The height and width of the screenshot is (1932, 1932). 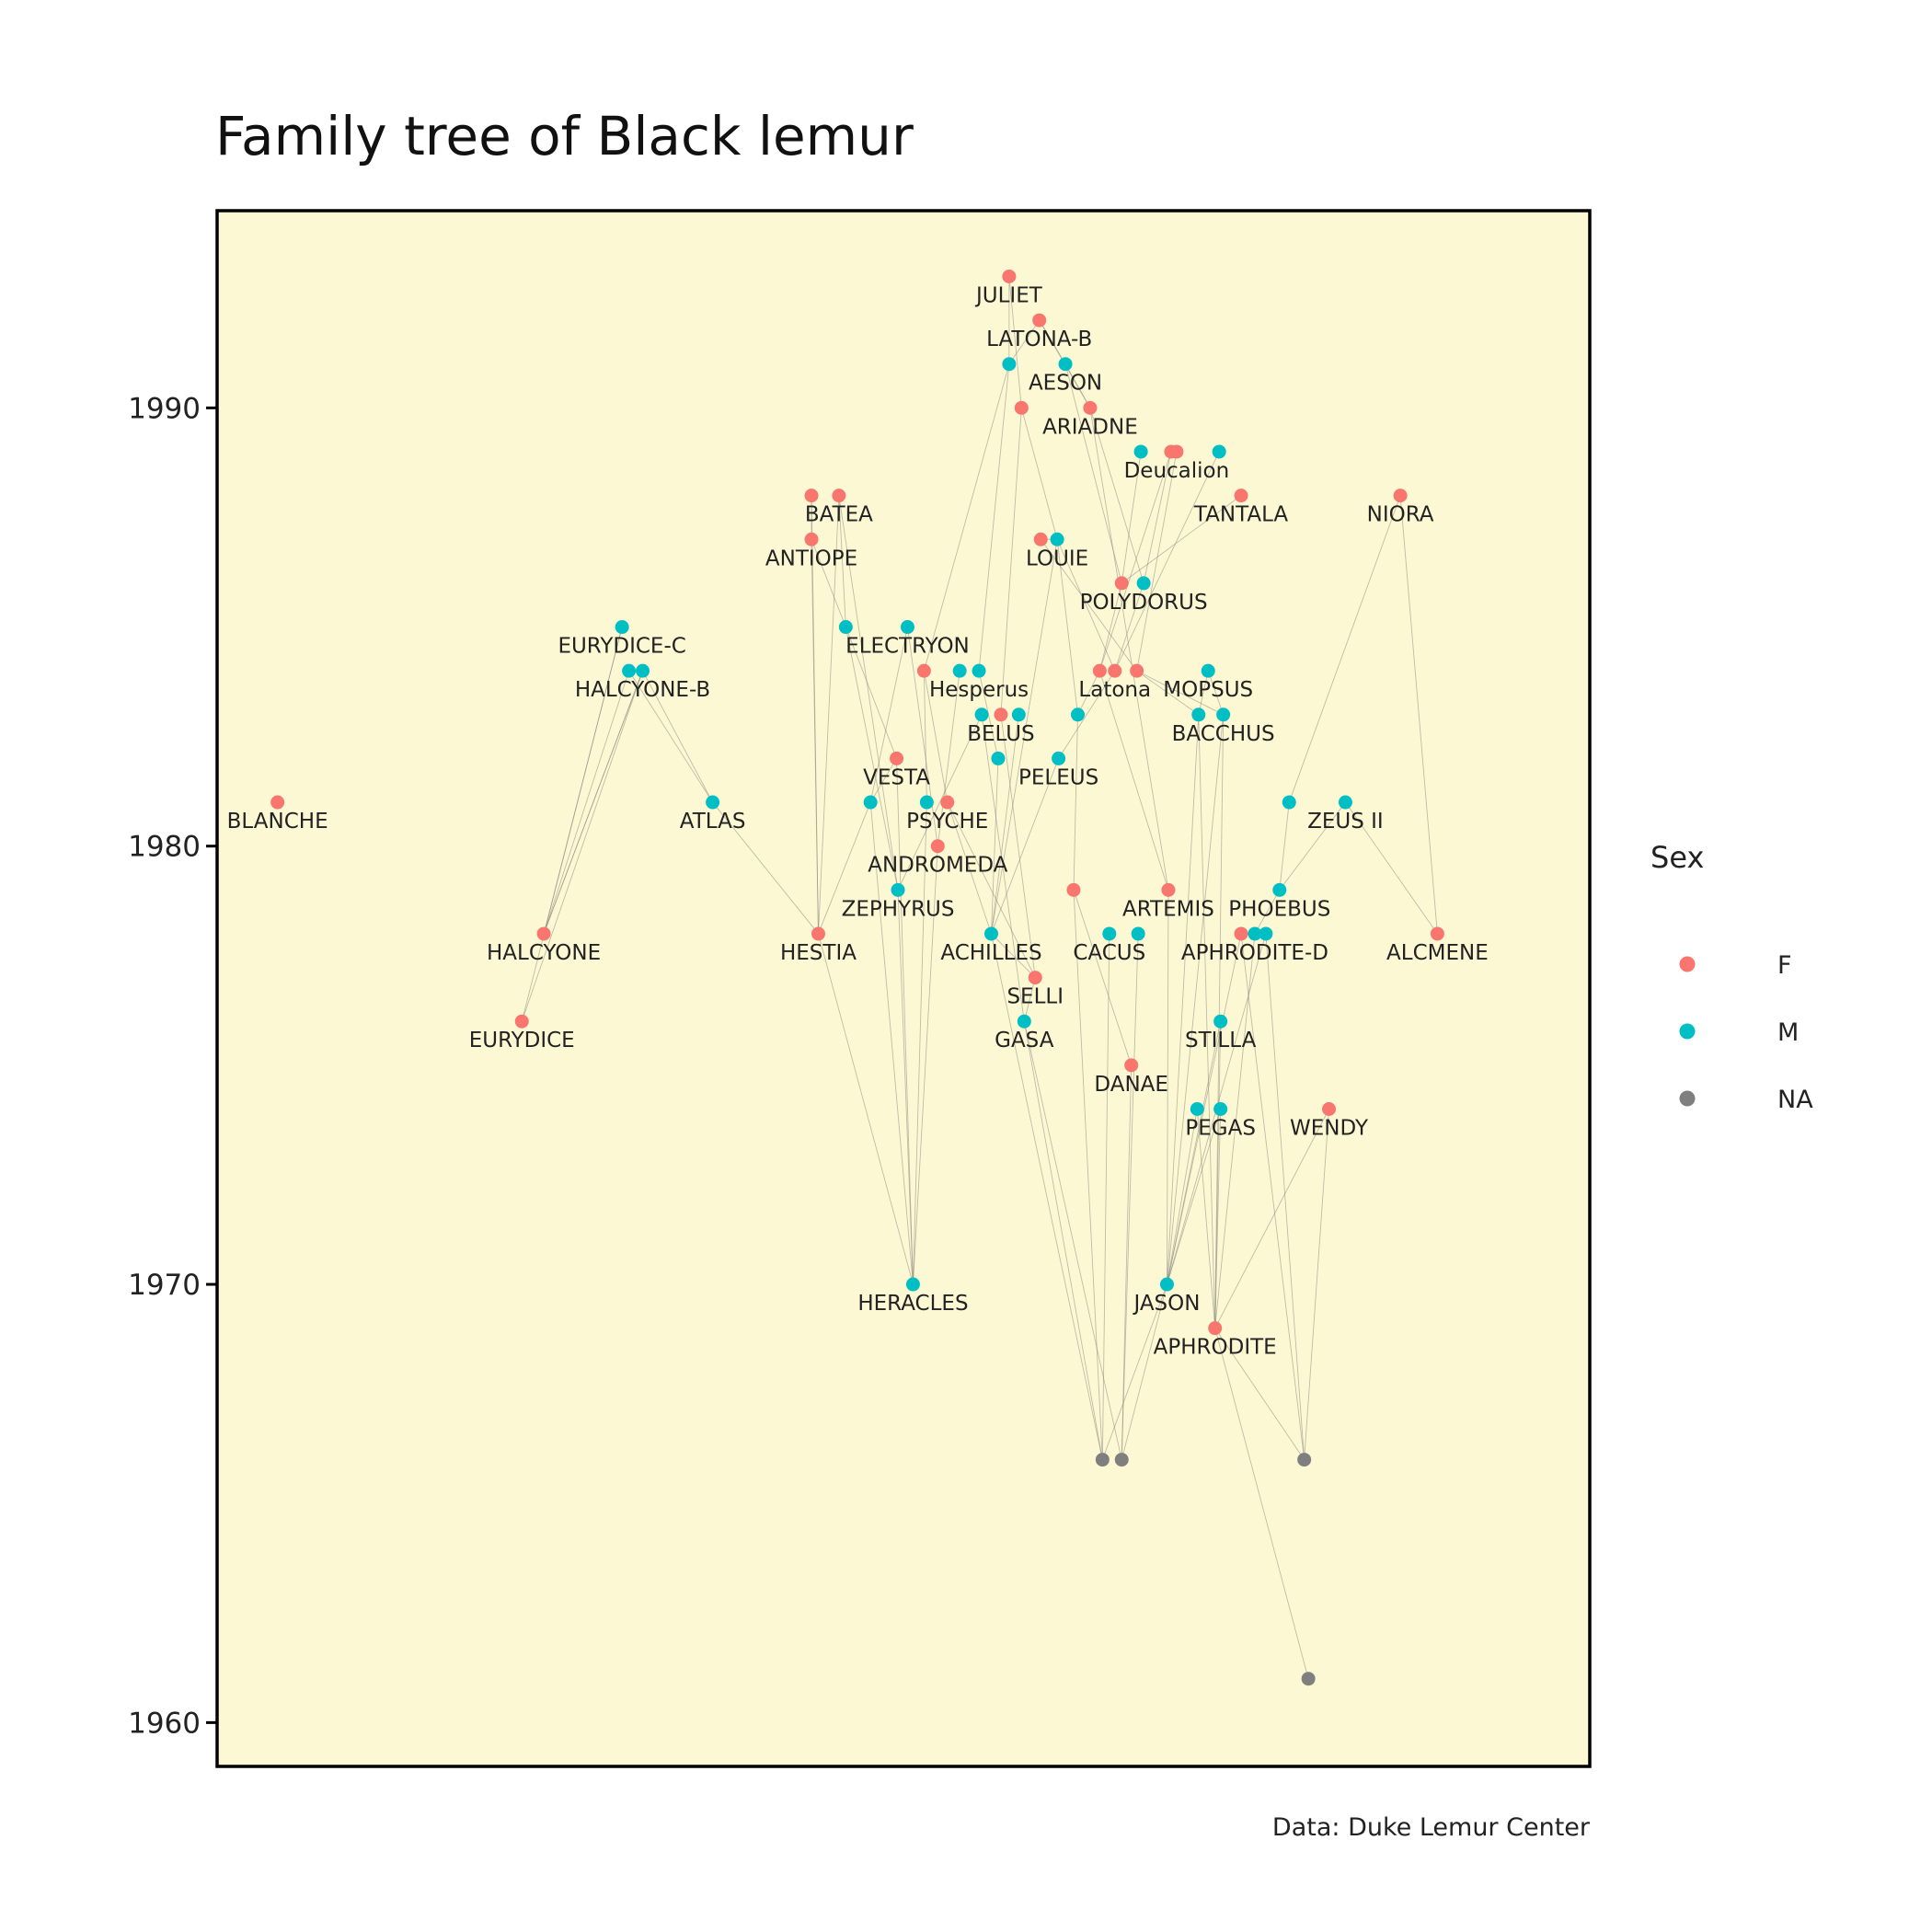 I want to click on lemur-name-label: PEGAS, so click(x=1220, y=1128).